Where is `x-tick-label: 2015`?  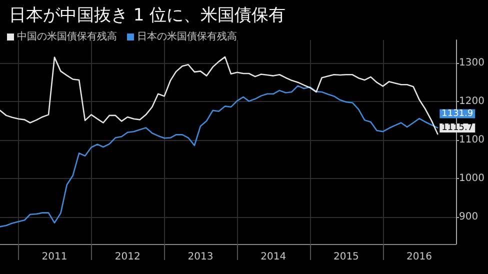 x-tick-label: 2015 is located at coordinates (346, 257).